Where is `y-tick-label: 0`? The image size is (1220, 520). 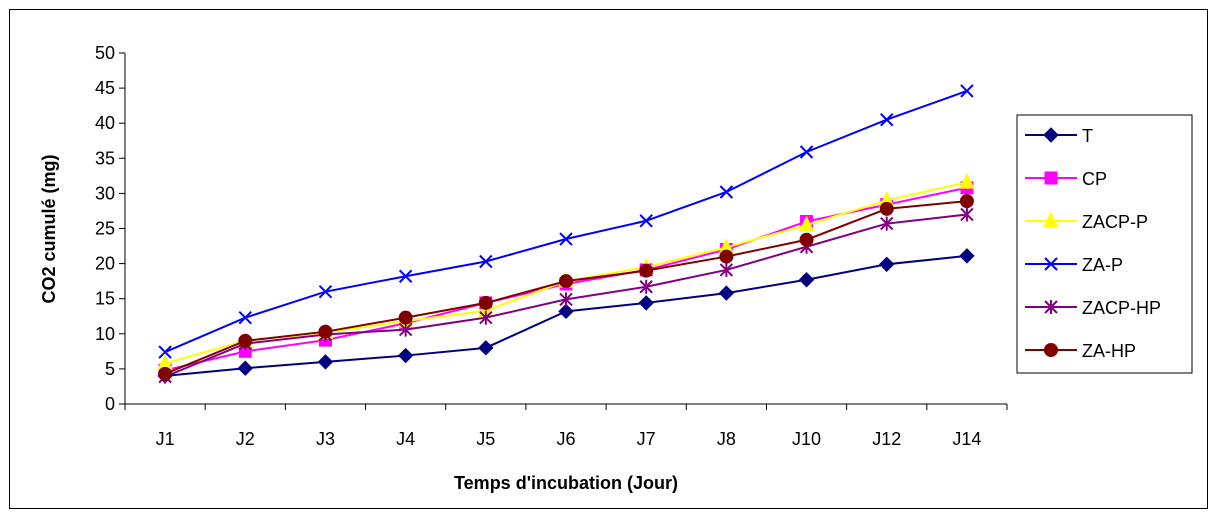
y-tick-label: 0 is located at coordinates (110, 404).